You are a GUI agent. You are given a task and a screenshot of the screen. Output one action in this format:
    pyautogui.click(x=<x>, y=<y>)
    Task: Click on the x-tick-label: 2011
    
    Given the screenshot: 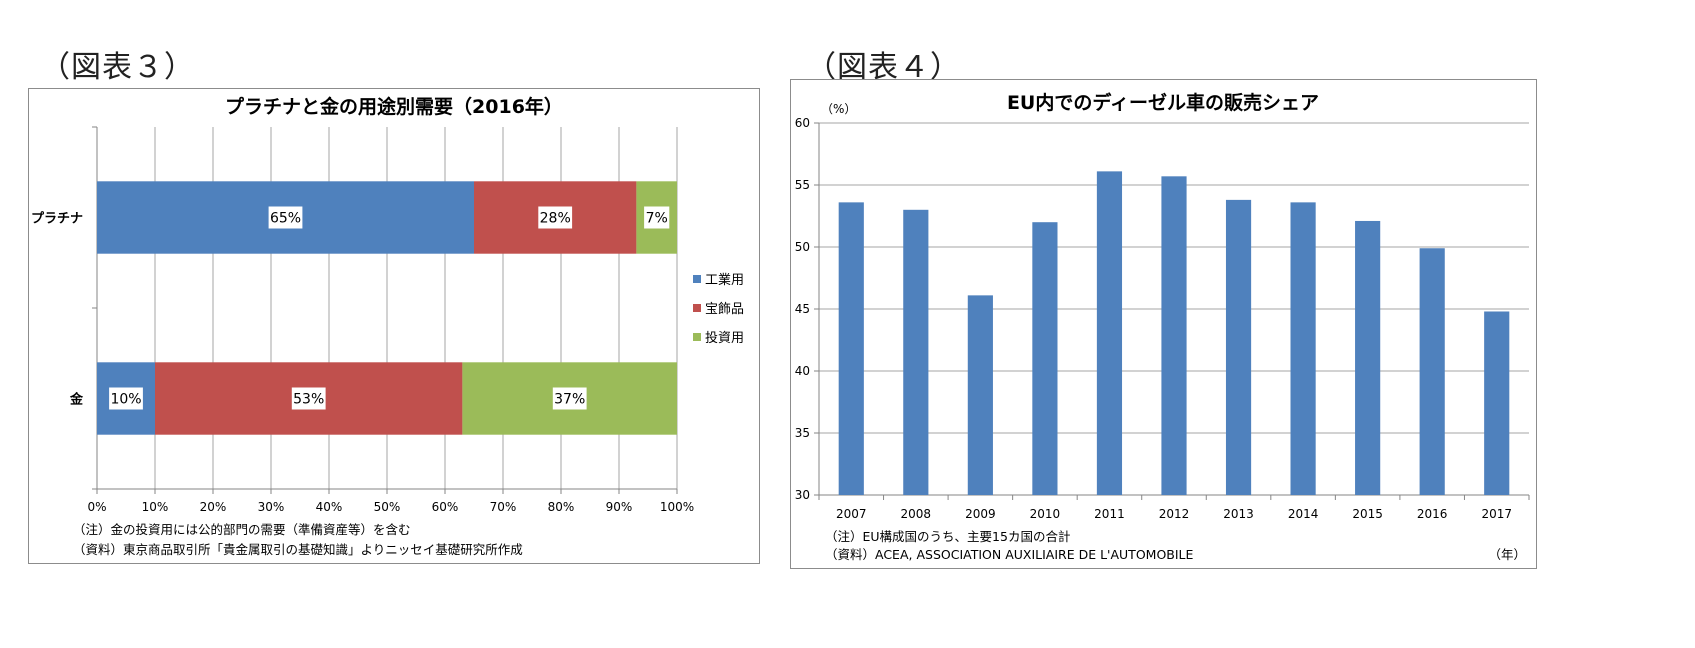 What is the action you would take?
    pyautogui.click(x=1109, y=514)
    